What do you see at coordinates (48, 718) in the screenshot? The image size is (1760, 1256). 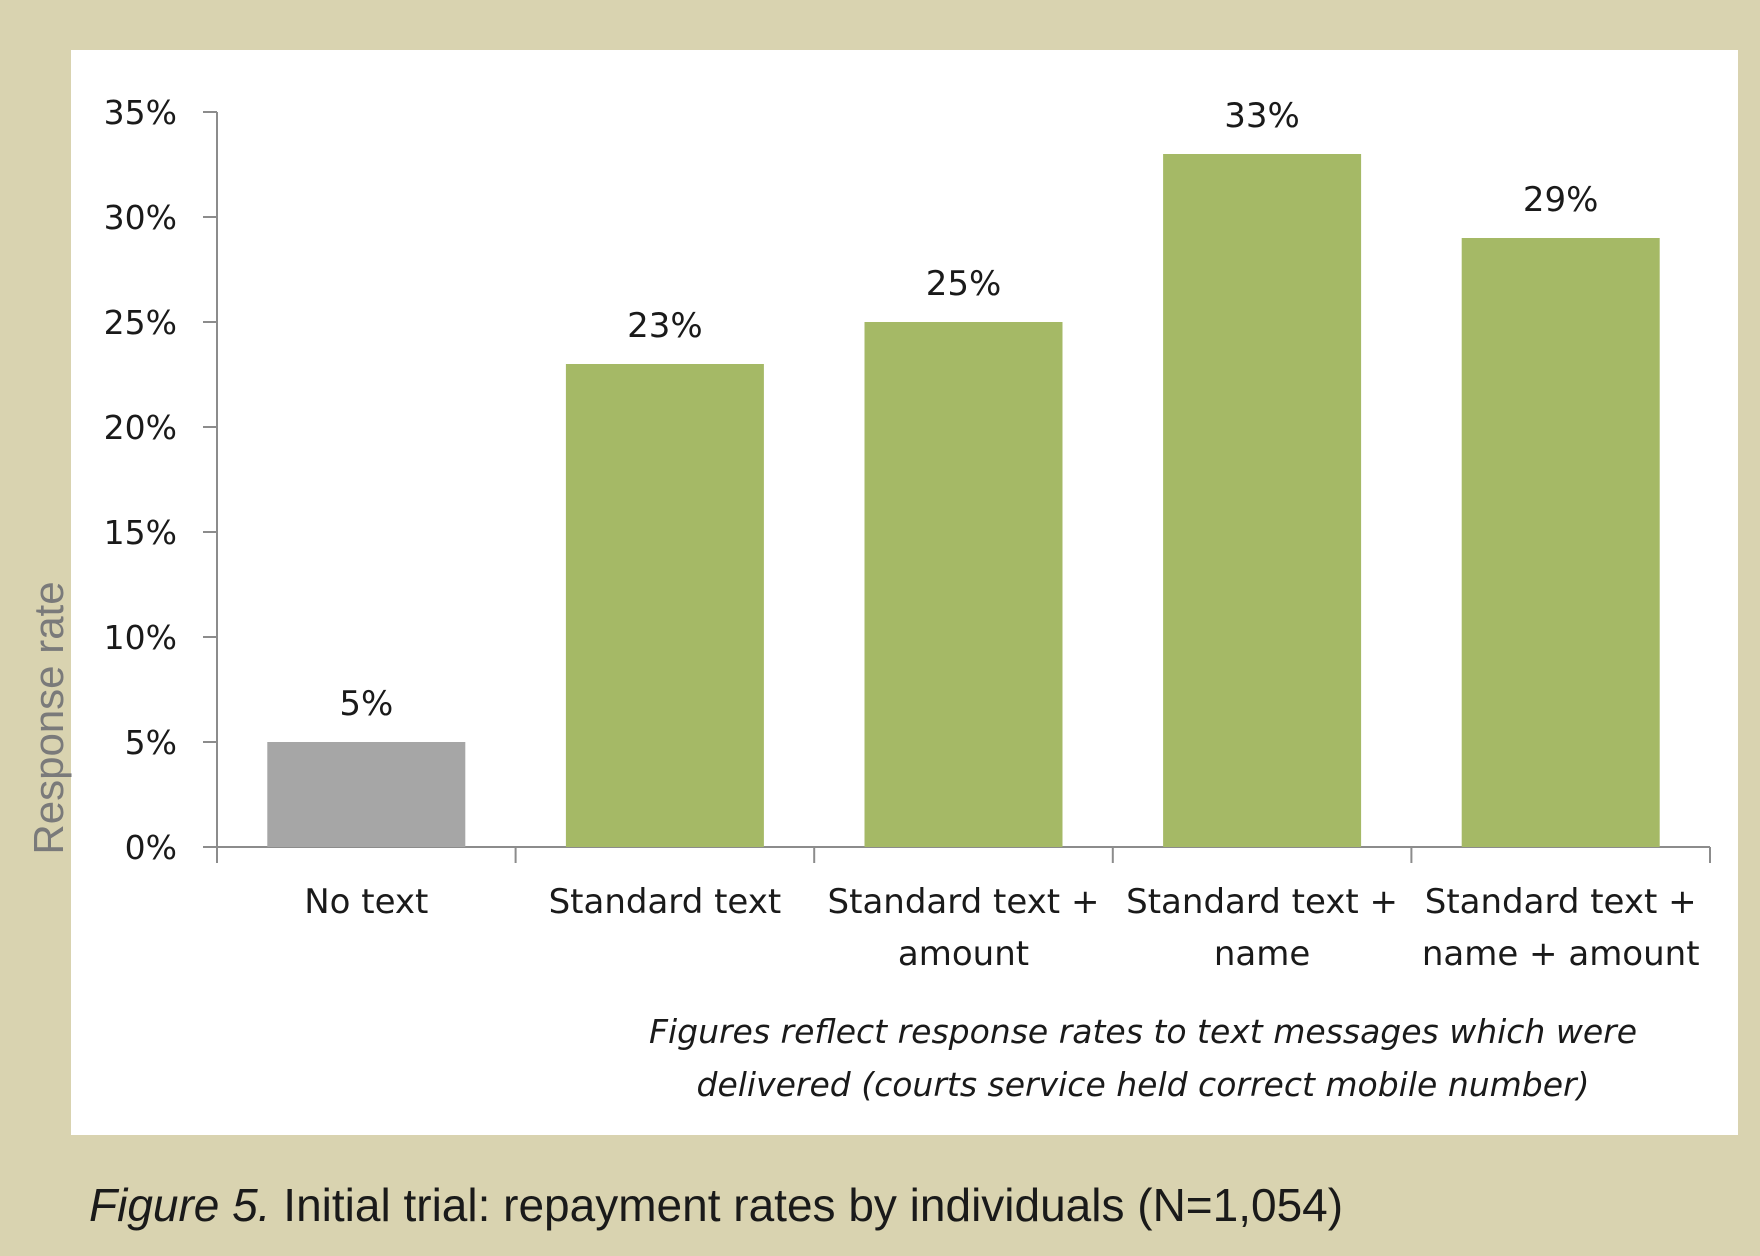 I see `y-axis-label: Response rate` at bounding box center [48, 718].